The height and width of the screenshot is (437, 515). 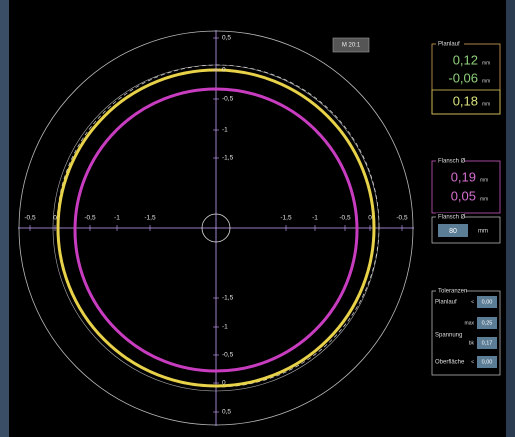 I want to click on planlauf-min: -0,06, so click(x=463, y=77).